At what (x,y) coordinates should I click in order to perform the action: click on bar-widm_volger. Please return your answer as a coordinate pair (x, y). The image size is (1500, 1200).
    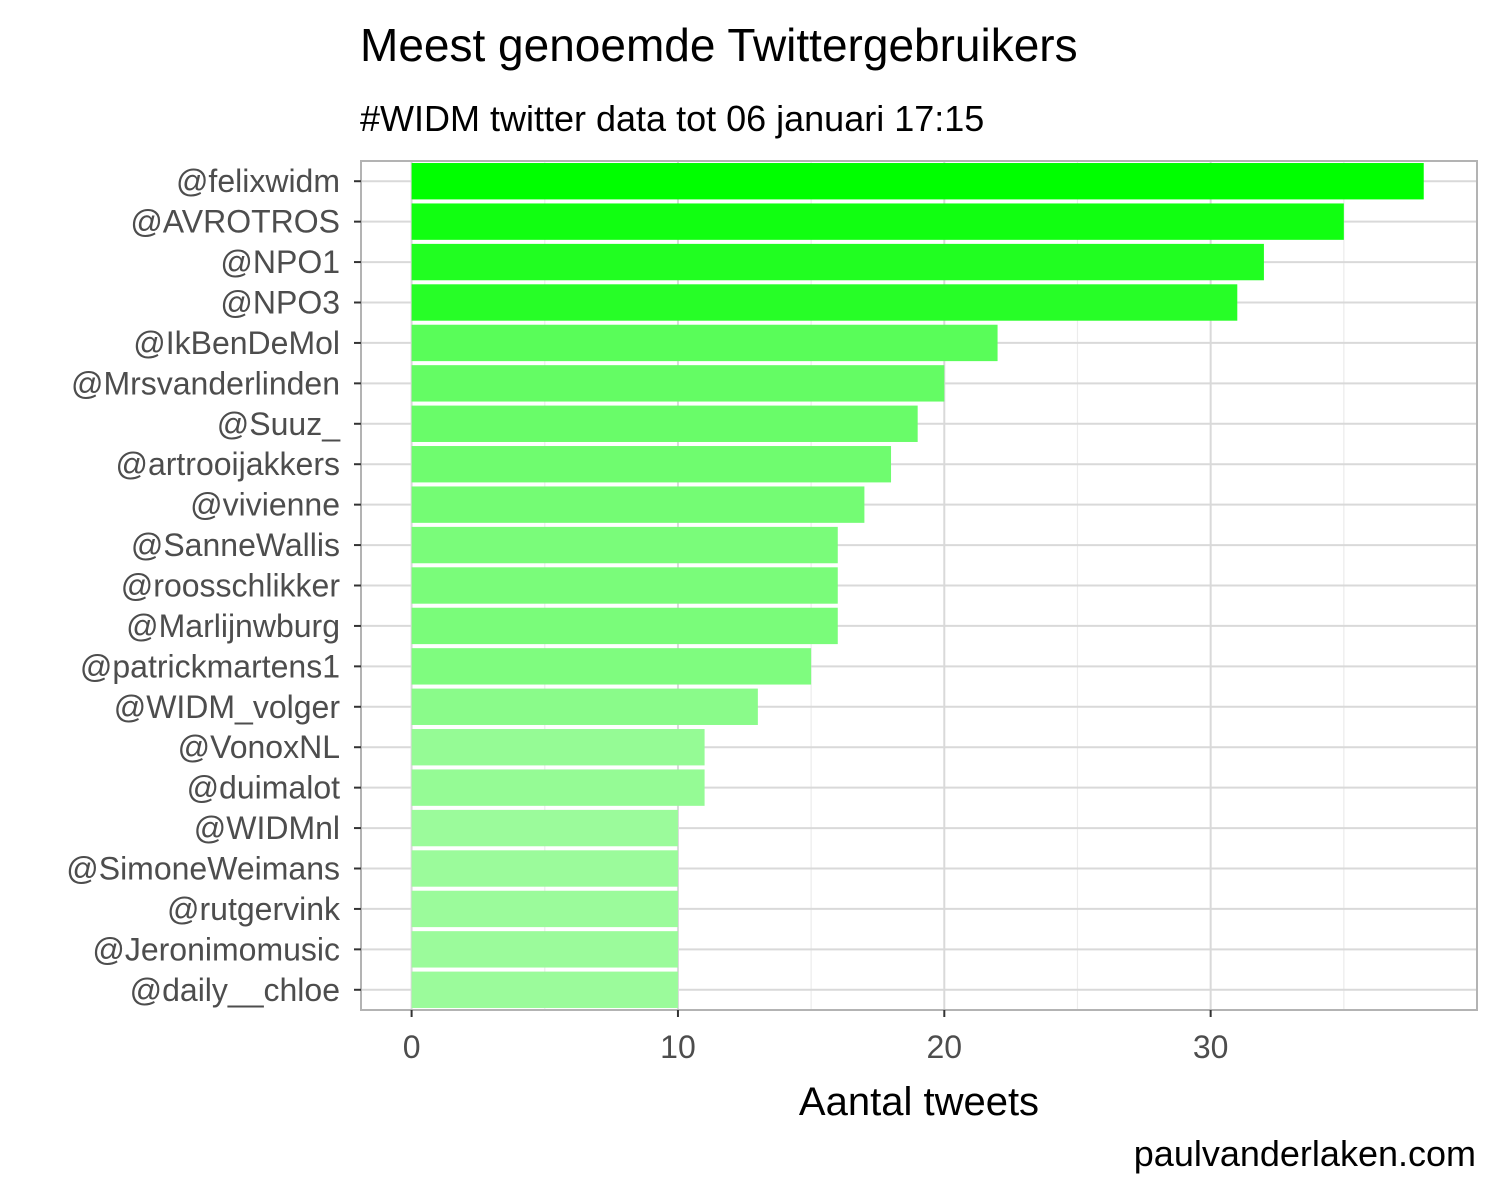
    Looking at the image, I should click on (584, 706).